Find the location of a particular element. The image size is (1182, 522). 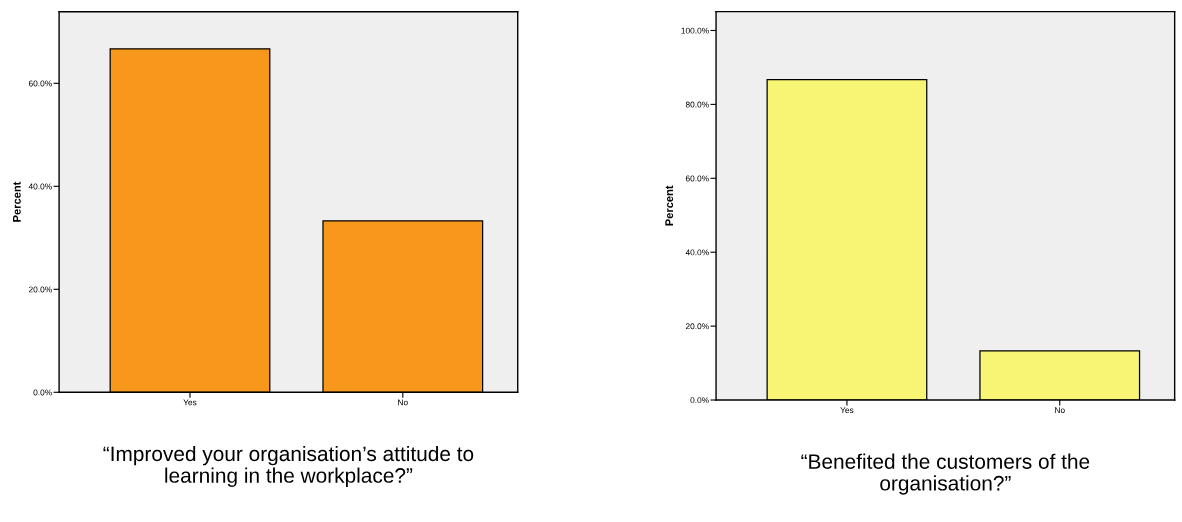

y-tick-label: 100.0% is located at coordinates (695, 30).